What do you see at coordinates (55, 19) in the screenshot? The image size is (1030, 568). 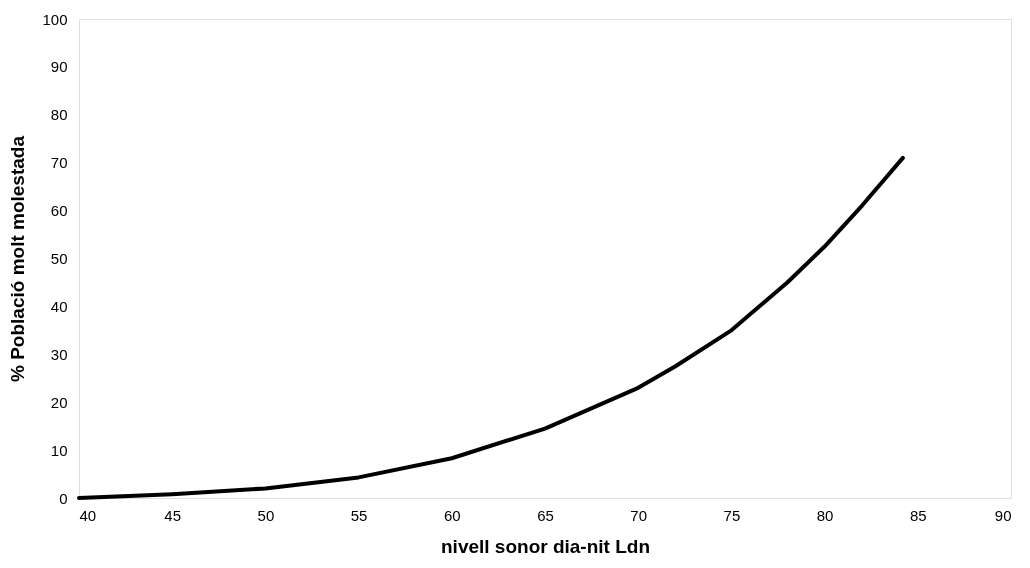 I see `y-tick-label: 100` at bounding box center [55, 19].